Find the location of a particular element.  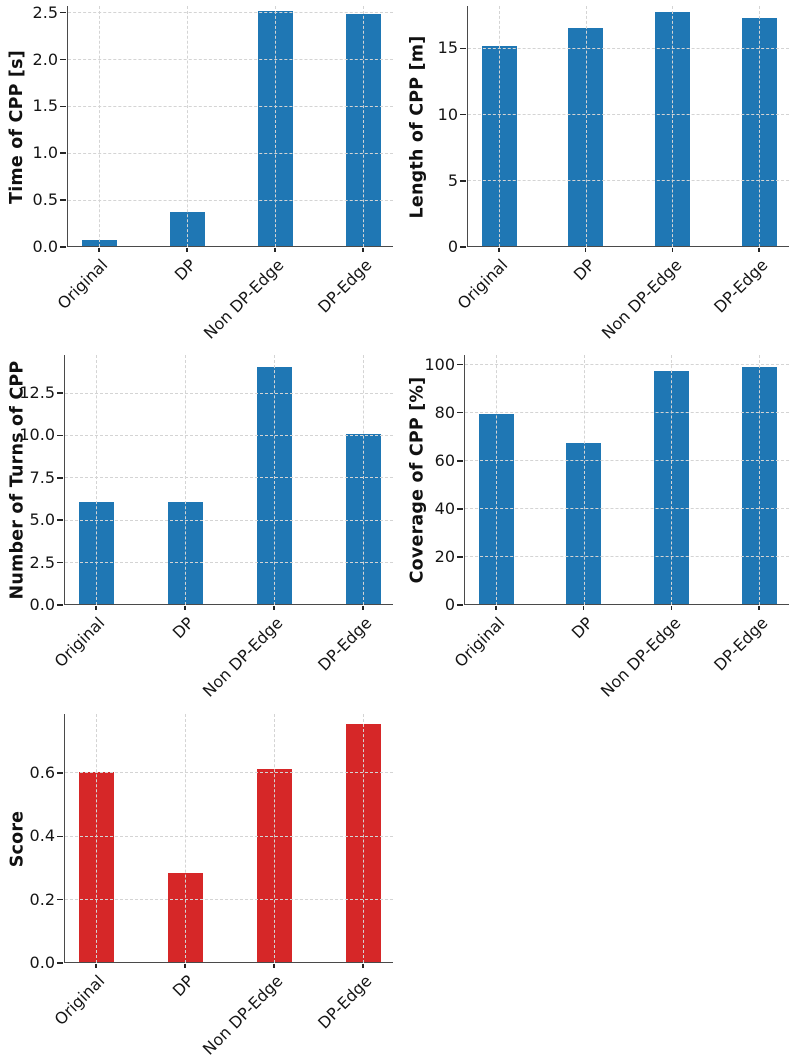

y-axis-label: Score is located at coordinates (17, 838).